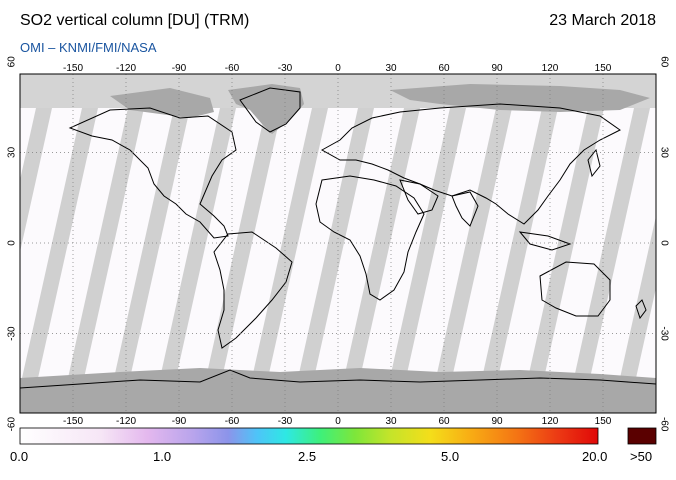 The image size is (676, 480). Describe the element at coordinates (595, 456) in the screenshot. I see `colorbar-label-4: 20.0` at that location.